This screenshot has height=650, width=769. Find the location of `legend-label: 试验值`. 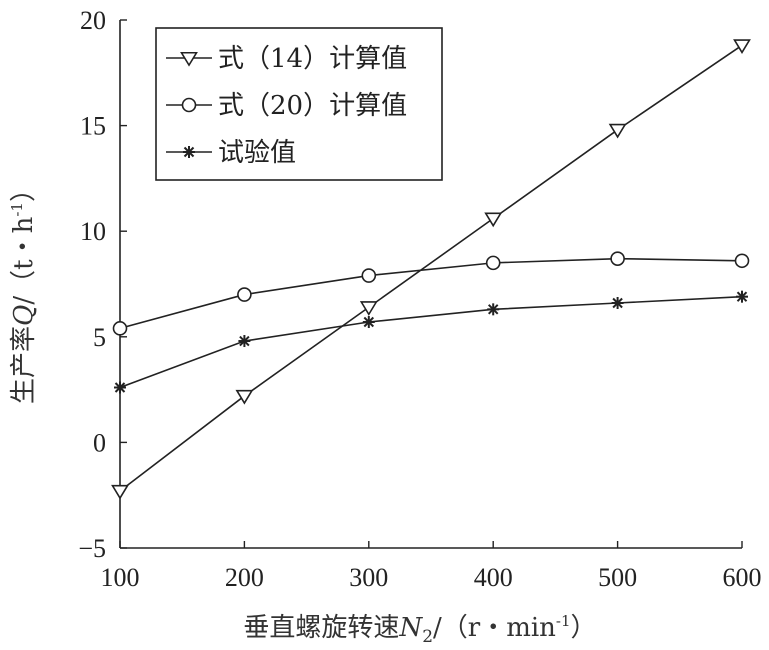

legend-label: 试验值 is located at coordinates (257, 153).